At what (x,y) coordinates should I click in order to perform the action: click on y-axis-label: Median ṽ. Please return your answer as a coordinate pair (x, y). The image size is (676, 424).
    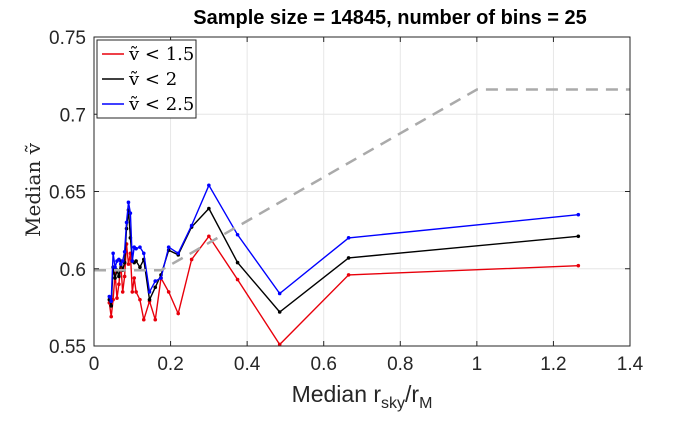
    Looking at the image, I should click on (33, 189).